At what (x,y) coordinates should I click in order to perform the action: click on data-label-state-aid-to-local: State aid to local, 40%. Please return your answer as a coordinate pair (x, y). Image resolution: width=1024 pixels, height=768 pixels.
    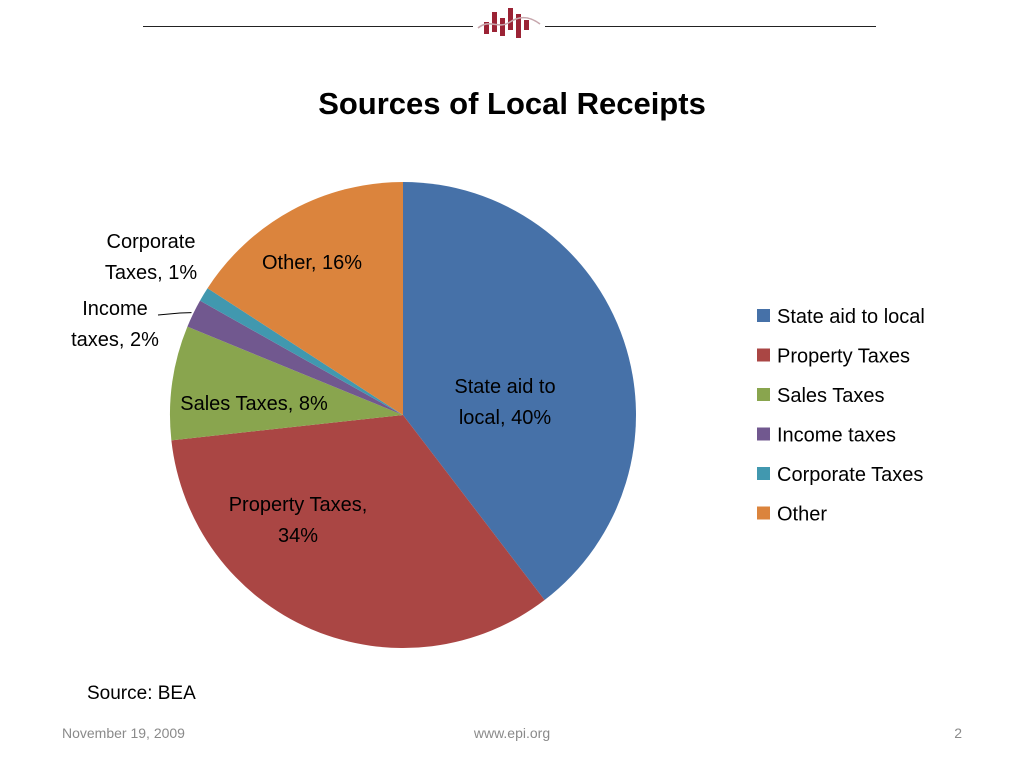
    Looking at the image, I should click on (504, 402).